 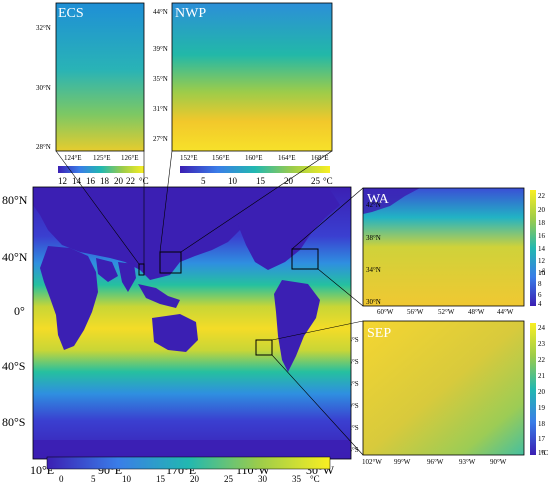 I want to click on sep-lat-tick: 24°S, so click(x=352, y=340).